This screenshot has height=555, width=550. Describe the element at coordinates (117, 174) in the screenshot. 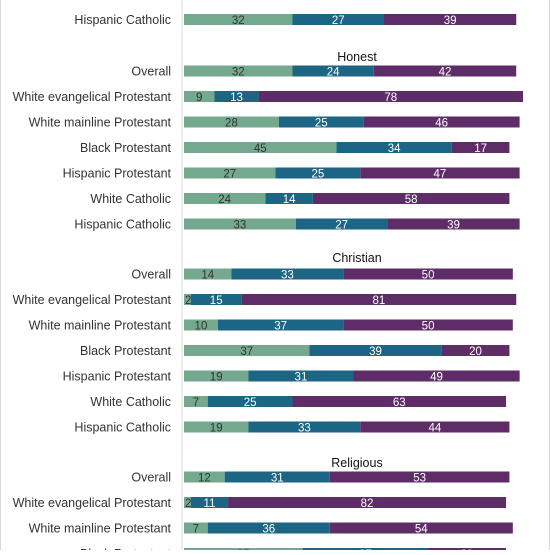

I see `row-label: Hispanic Protestant` at that location.